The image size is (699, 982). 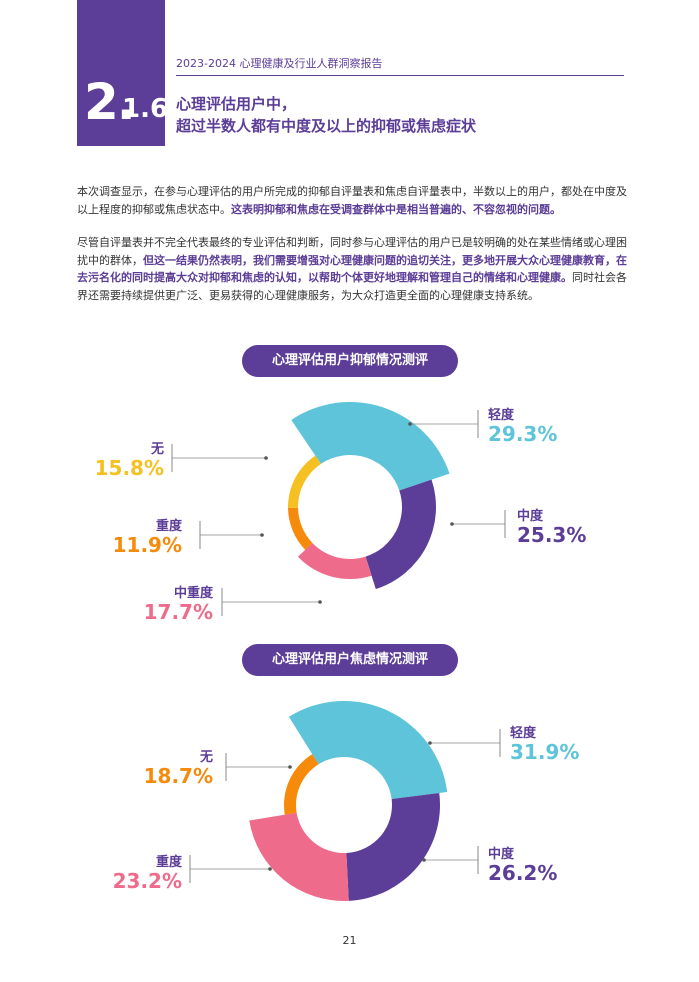 What do you see at coordinates (523, 733) in the screenshot?
I see `chart-2-label-mild-name: 轻度` at bounding box center [523, 733].